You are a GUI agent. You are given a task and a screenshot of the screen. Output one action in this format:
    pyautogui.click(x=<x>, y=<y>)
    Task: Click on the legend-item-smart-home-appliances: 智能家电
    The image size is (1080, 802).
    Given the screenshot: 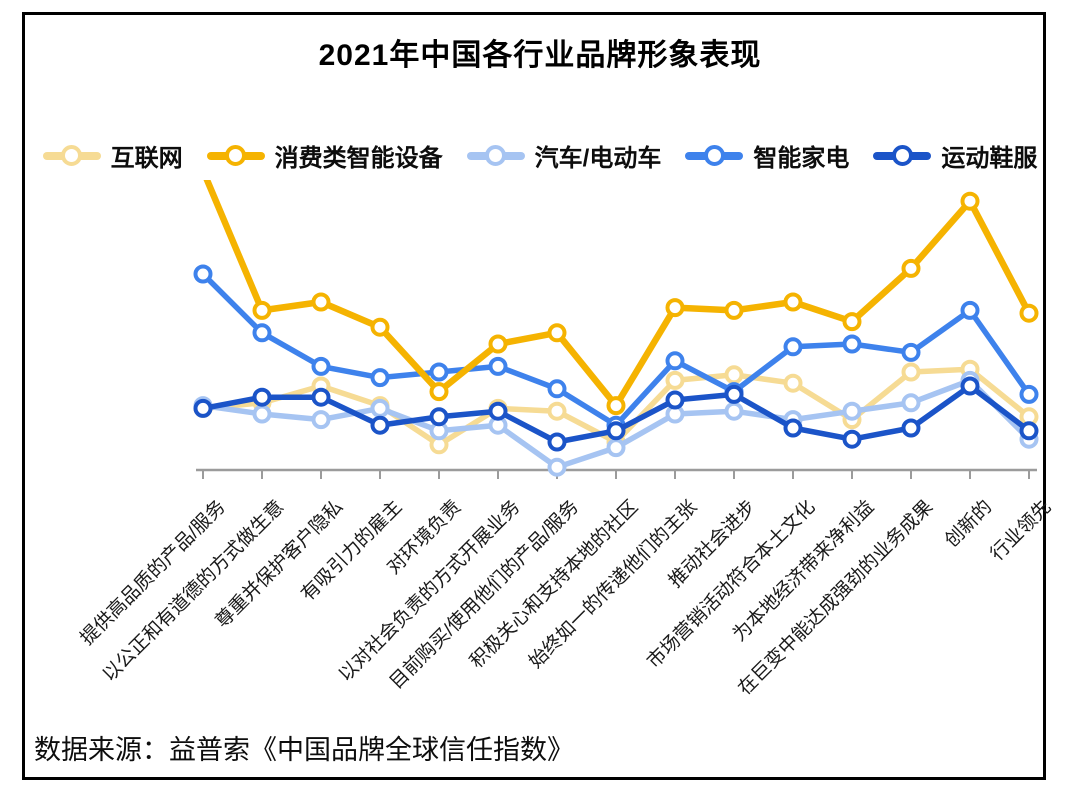 What is the action you would take?
    pyautogui.click(x=767, y=155)
    